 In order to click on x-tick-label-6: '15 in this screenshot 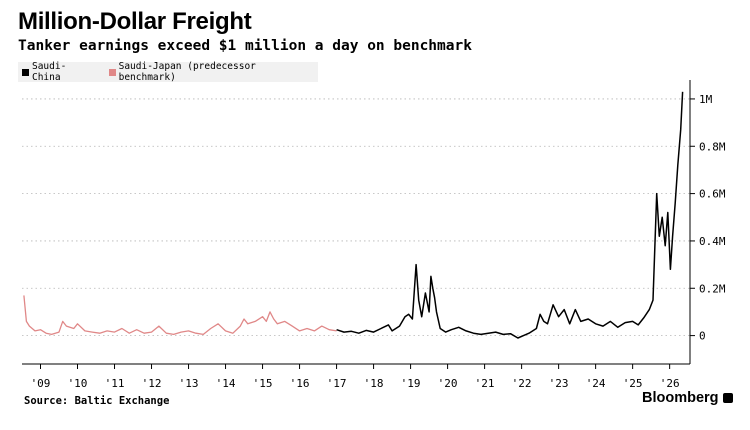, I will do `click(263, 383)`.